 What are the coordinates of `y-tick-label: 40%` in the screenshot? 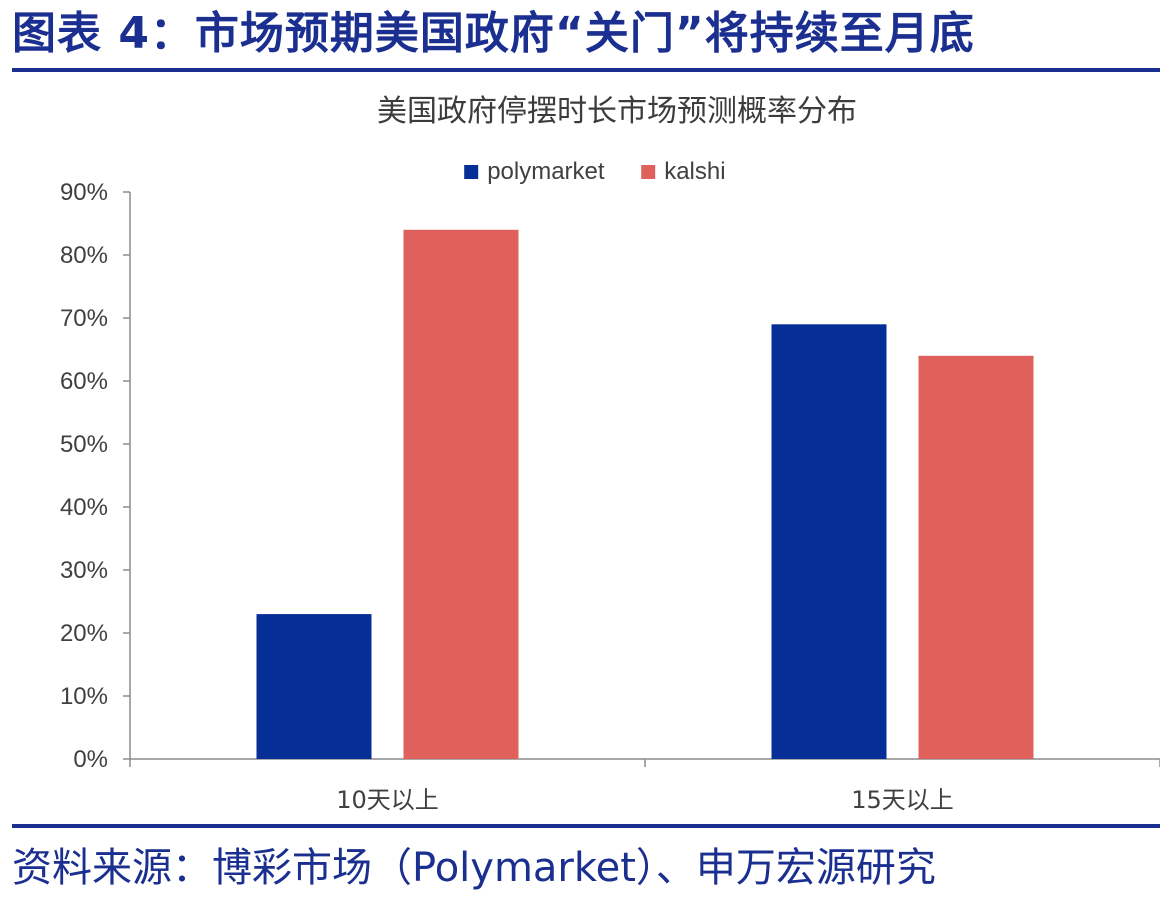 It's located at (84, 507).